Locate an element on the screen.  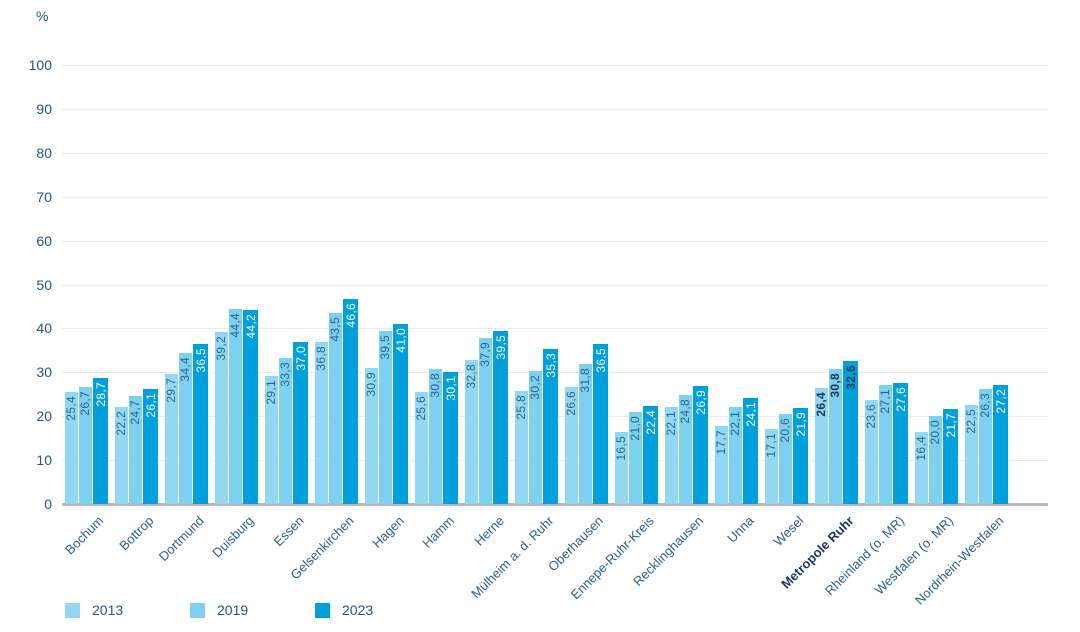
bar-value-label: 39,5 is located at coordinates (385, 347).